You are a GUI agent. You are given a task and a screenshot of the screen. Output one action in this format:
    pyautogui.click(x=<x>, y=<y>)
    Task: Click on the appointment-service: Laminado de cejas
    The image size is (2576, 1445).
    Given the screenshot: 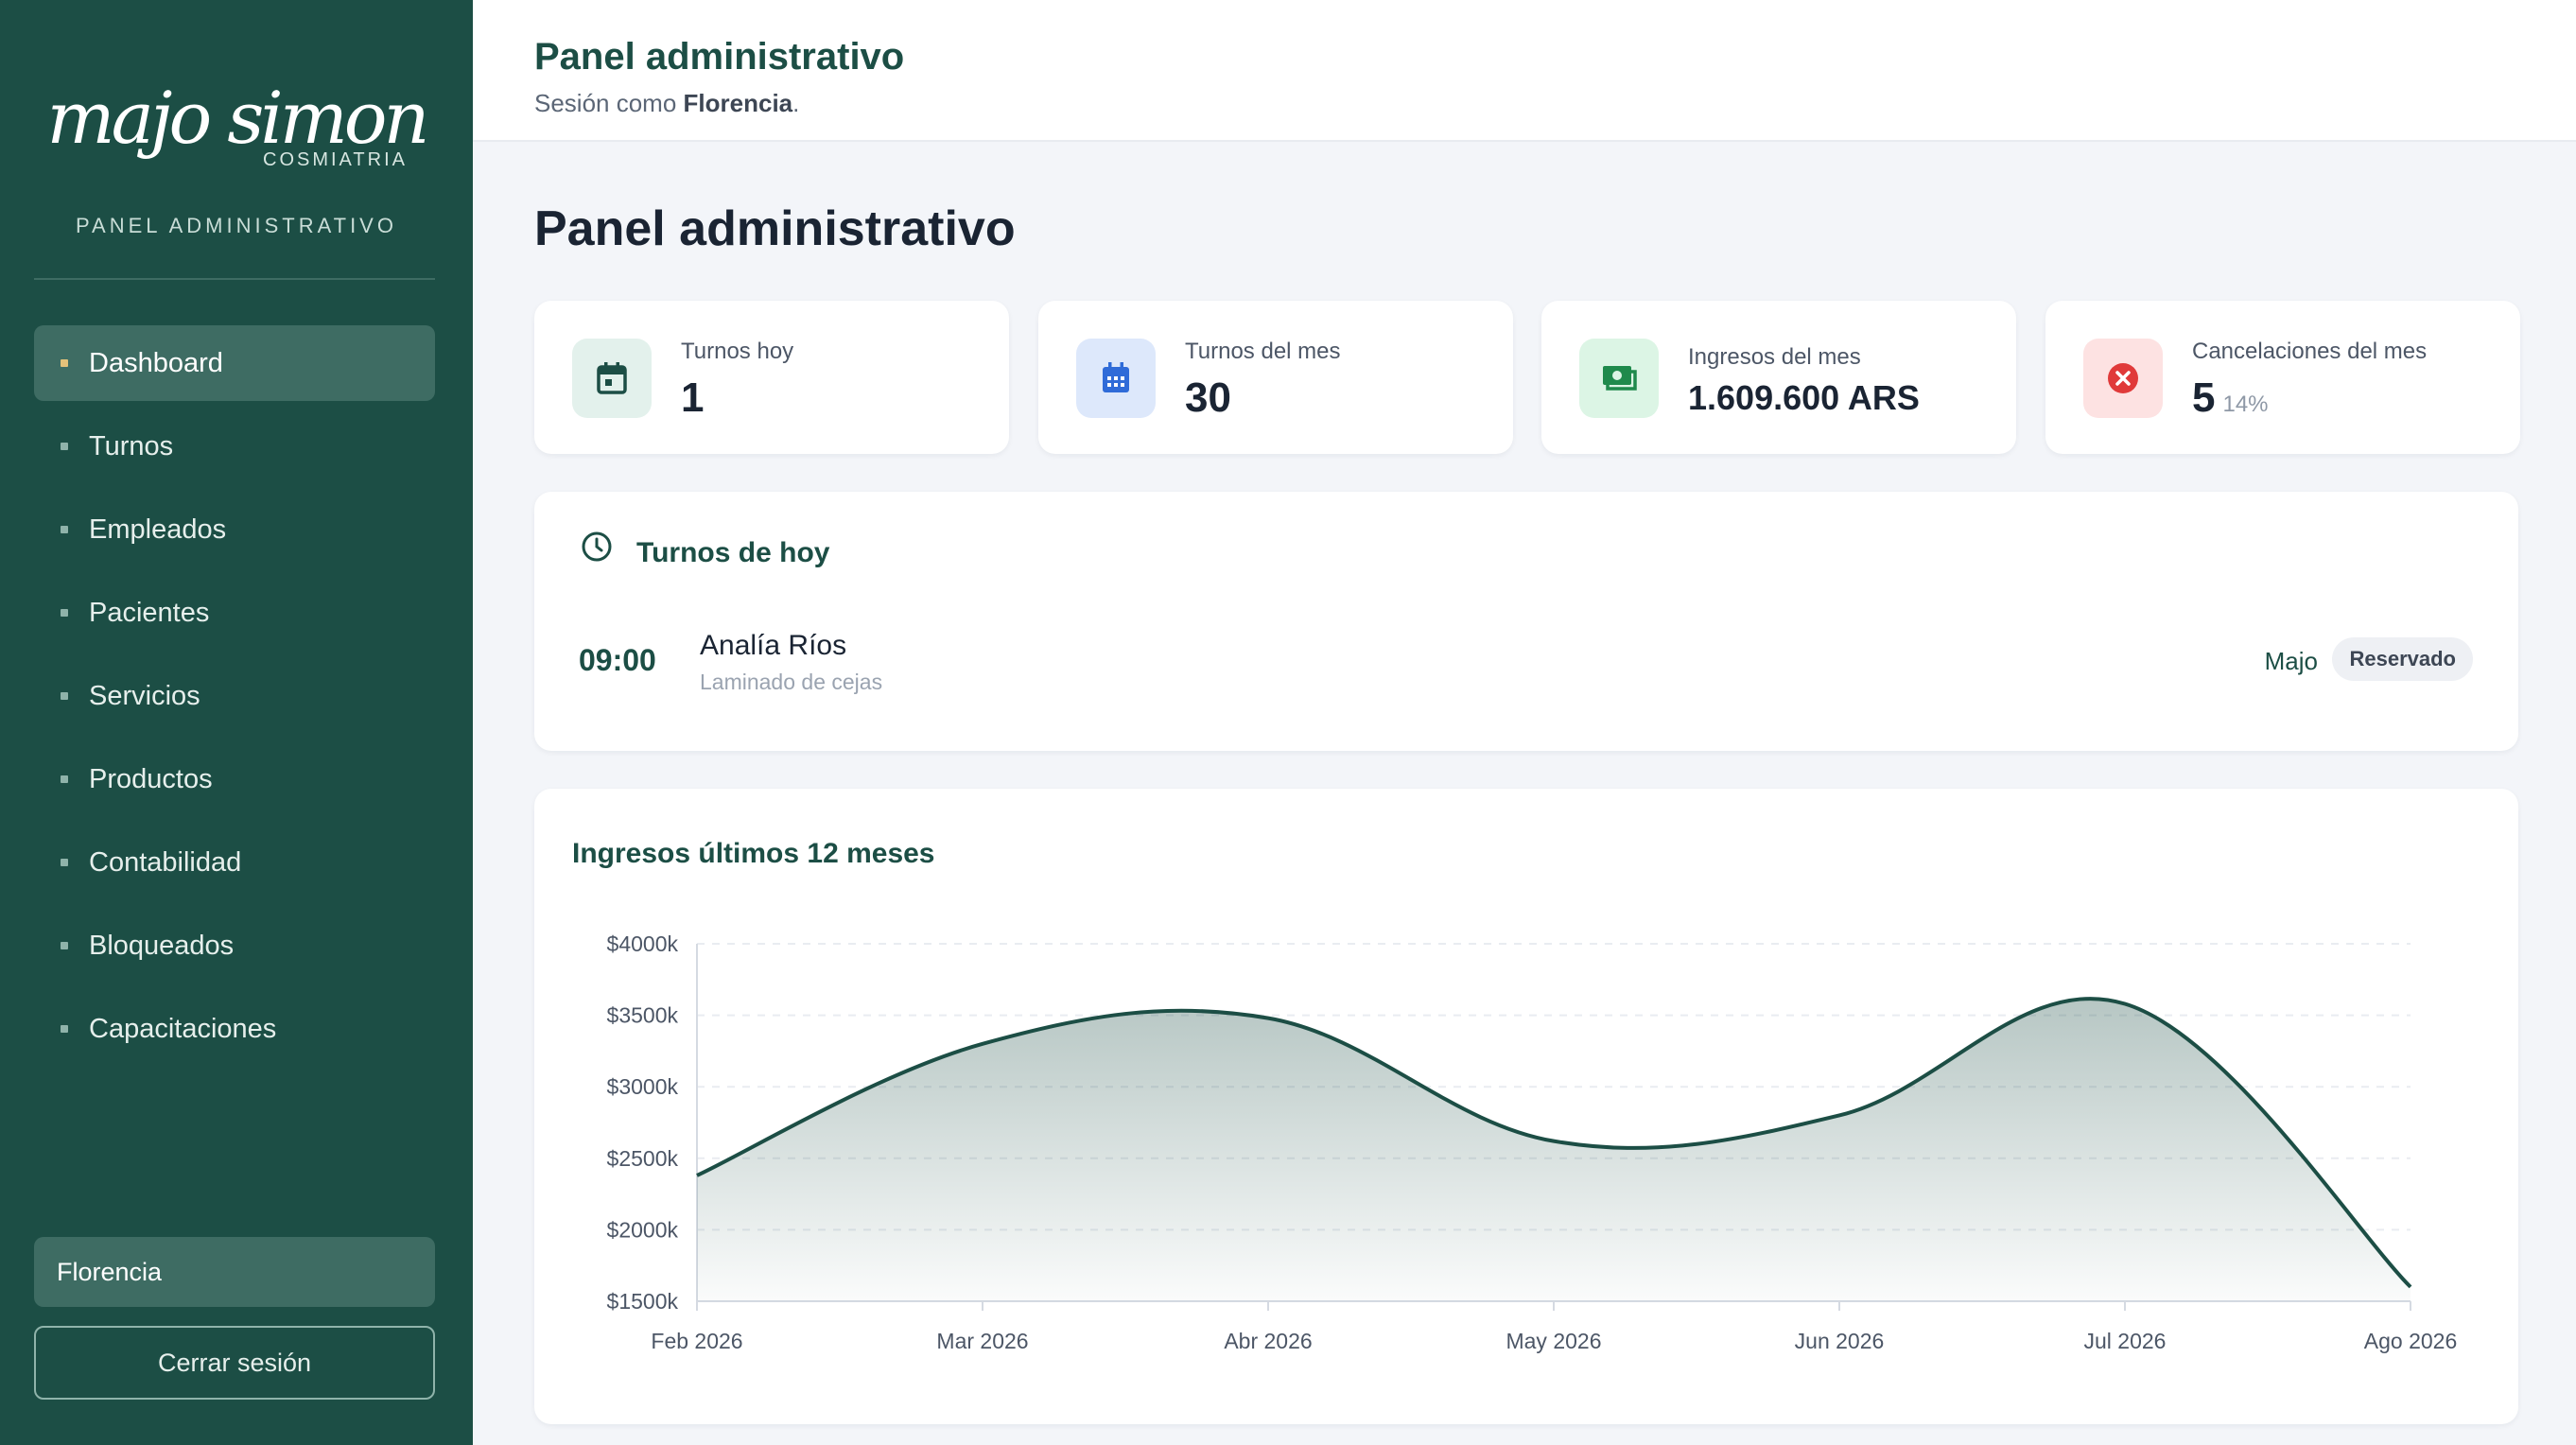 What is the action you would take?
    pyautogui.click(x=791, y=682)
    